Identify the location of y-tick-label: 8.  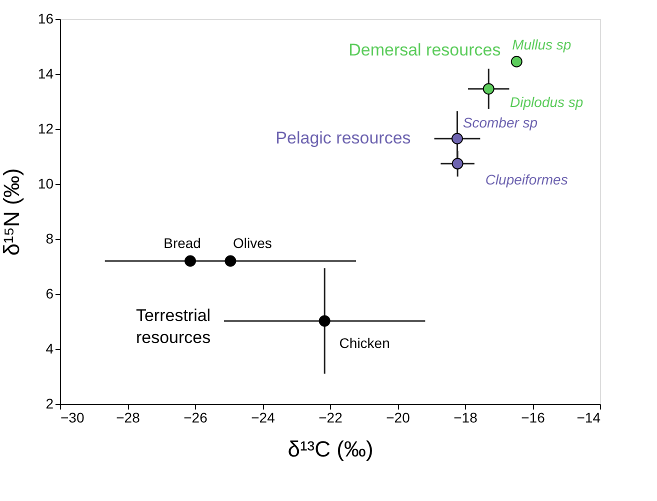
(50, 238).